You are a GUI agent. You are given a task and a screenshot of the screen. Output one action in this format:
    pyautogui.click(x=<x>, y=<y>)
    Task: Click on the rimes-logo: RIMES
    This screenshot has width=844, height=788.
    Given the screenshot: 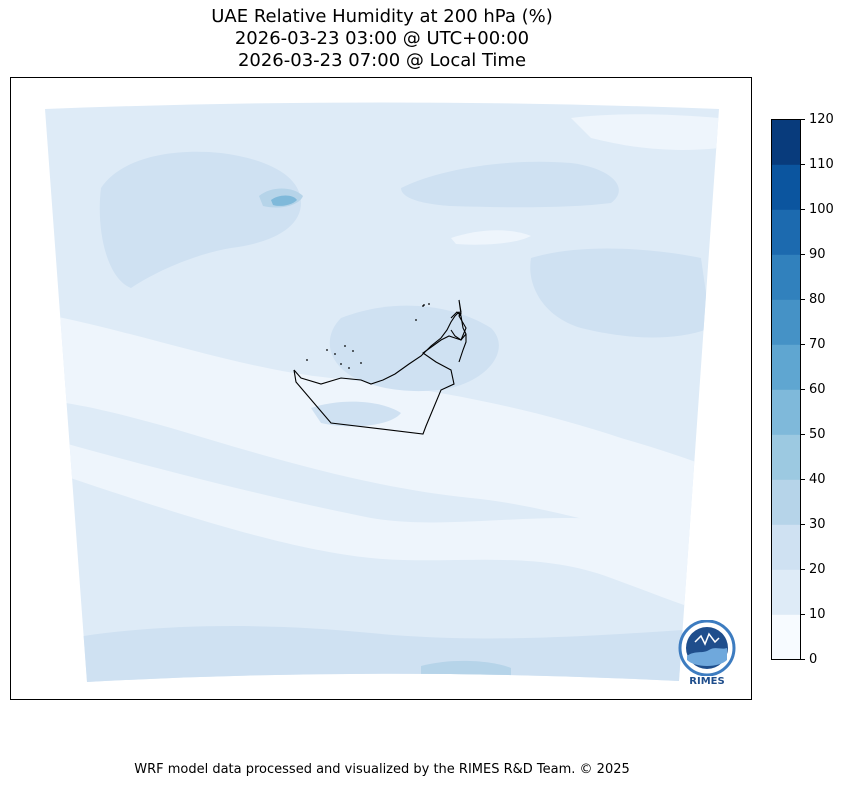 What is the action you would take?
    pyautogui.click(x=707, y=654)
    